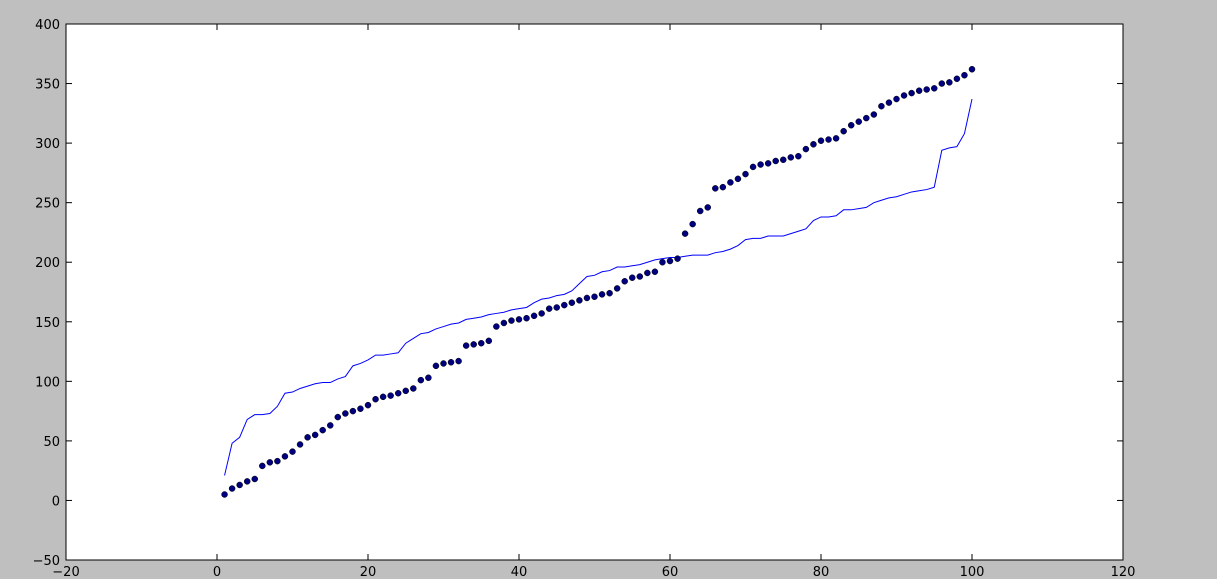  What do you see at coordinates (47, 382) in the screenshot?
I see `y-tick-label: 100` at bounding box center [47, 382].